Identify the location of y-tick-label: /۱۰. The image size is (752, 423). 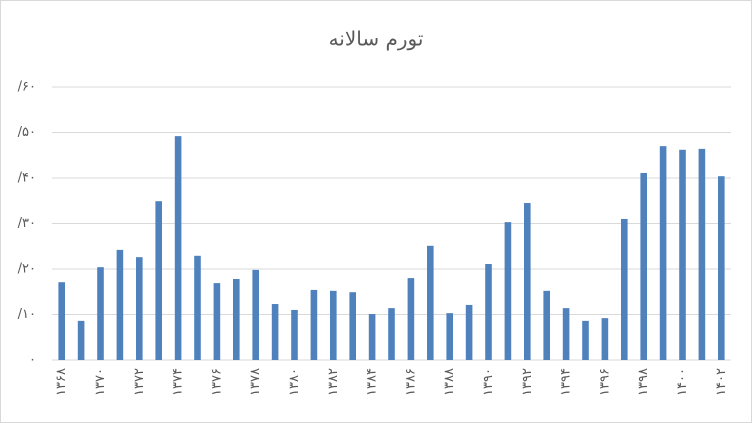
(27, 314).